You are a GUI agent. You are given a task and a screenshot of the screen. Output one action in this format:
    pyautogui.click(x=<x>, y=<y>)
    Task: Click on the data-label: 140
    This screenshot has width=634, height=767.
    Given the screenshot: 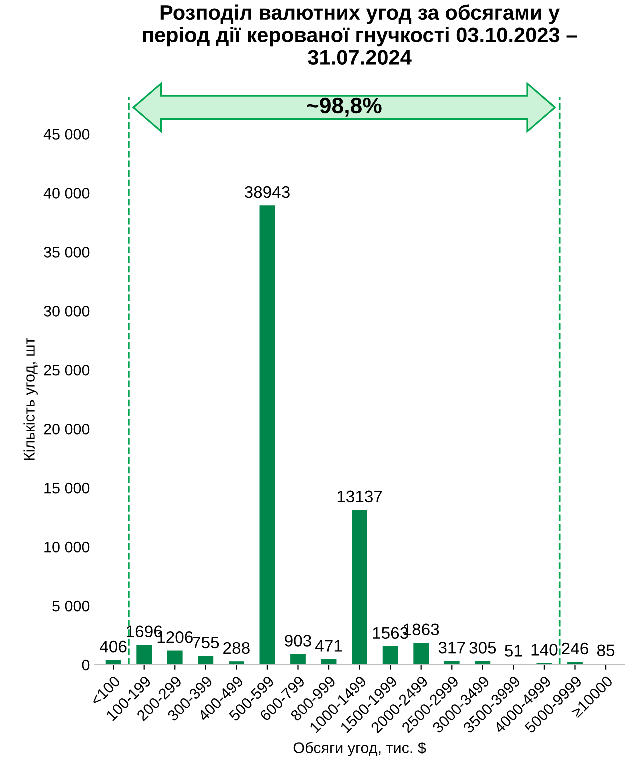 What is the action you would take?
    pyautogui.click(x=545, y=650)
    